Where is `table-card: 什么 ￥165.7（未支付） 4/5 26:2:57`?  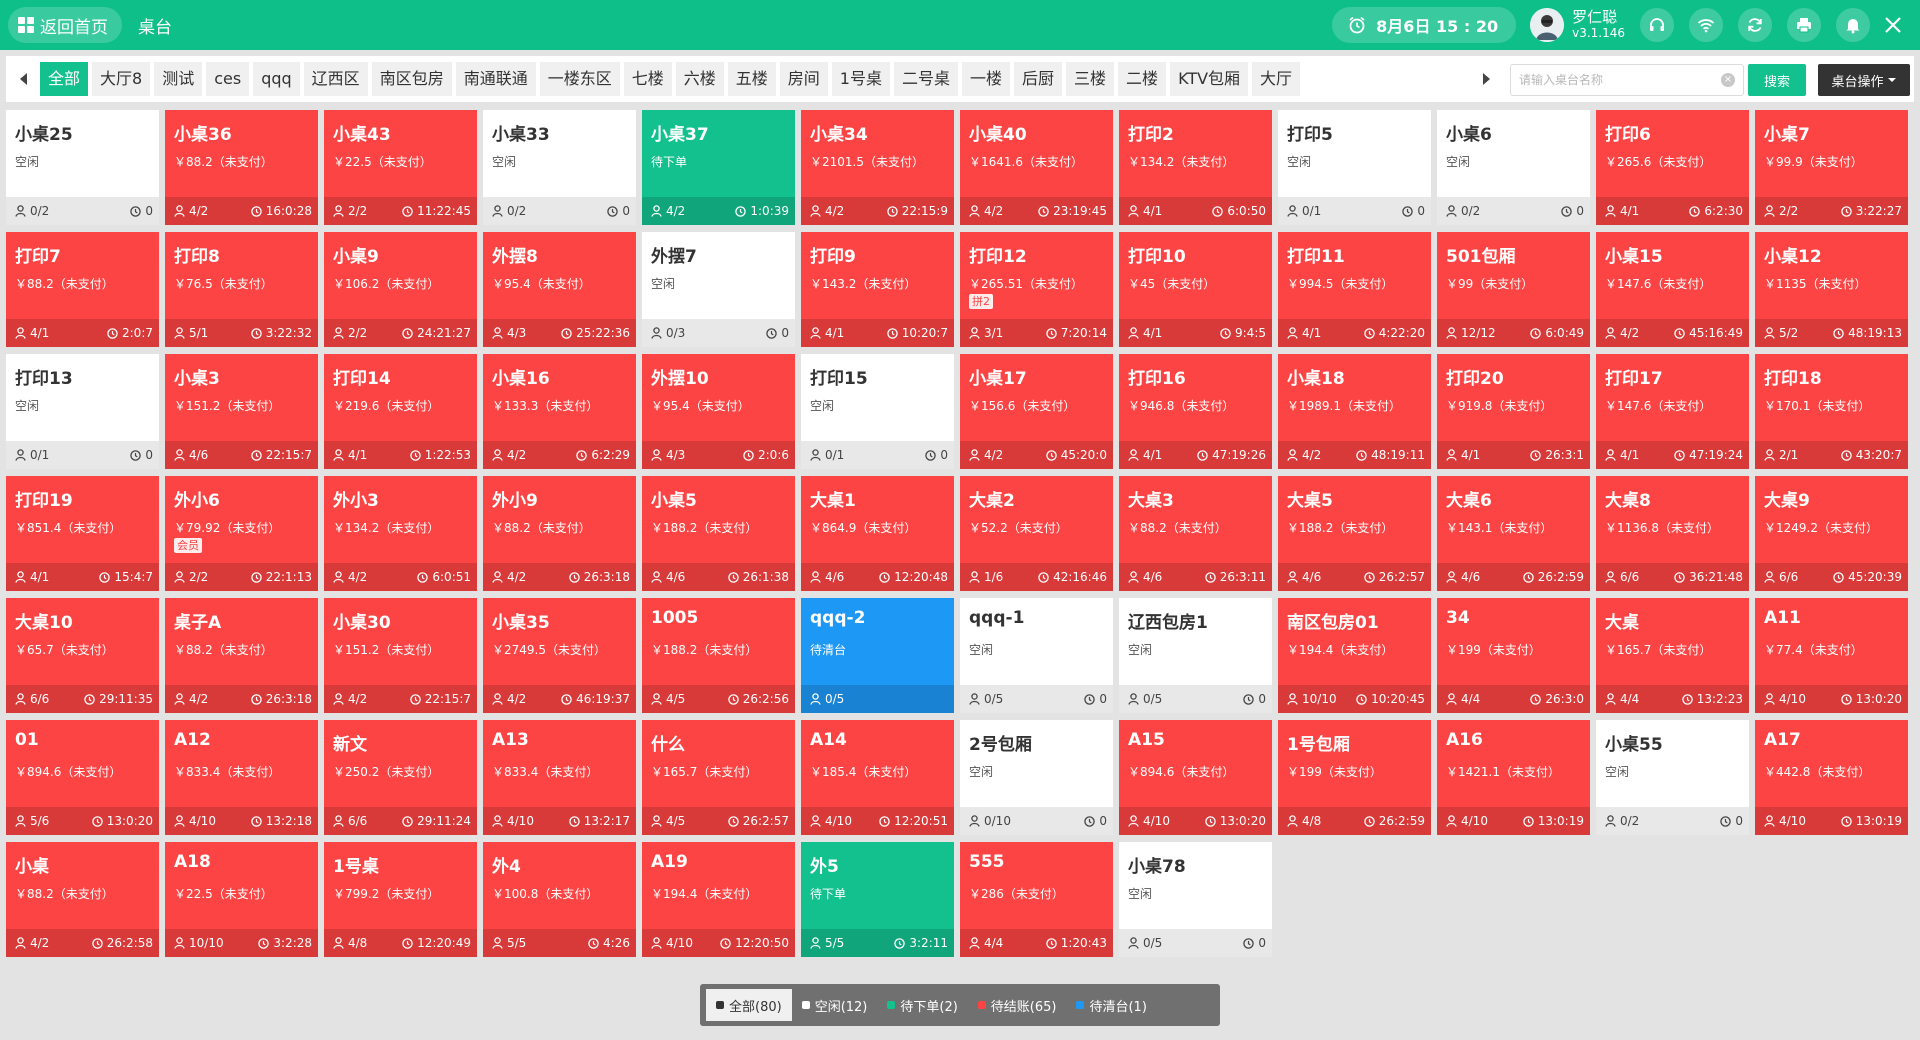
table-card: 什么 ￥165.7（未支付） 4/5 26:2:57 is located at coordinates (718, 777).